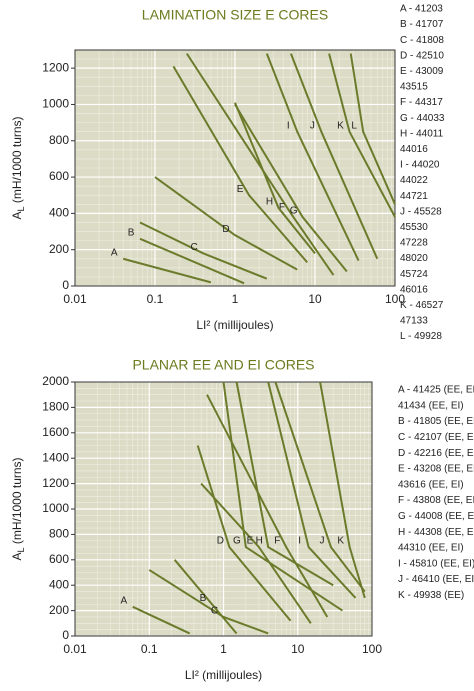 This screenshot has height=691, width=474. Describe the element at coordinates (414, 149) in the screenshot. I see `side-label: 44016` at that location.